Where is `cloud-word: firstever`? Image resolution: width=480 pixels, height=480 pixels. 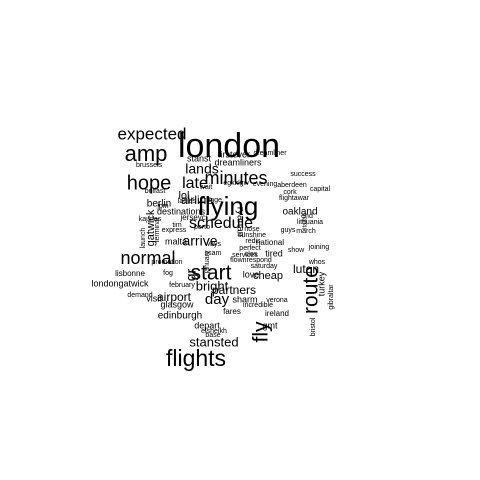 cloud-word: firstever is located at coordinates (234, 154).